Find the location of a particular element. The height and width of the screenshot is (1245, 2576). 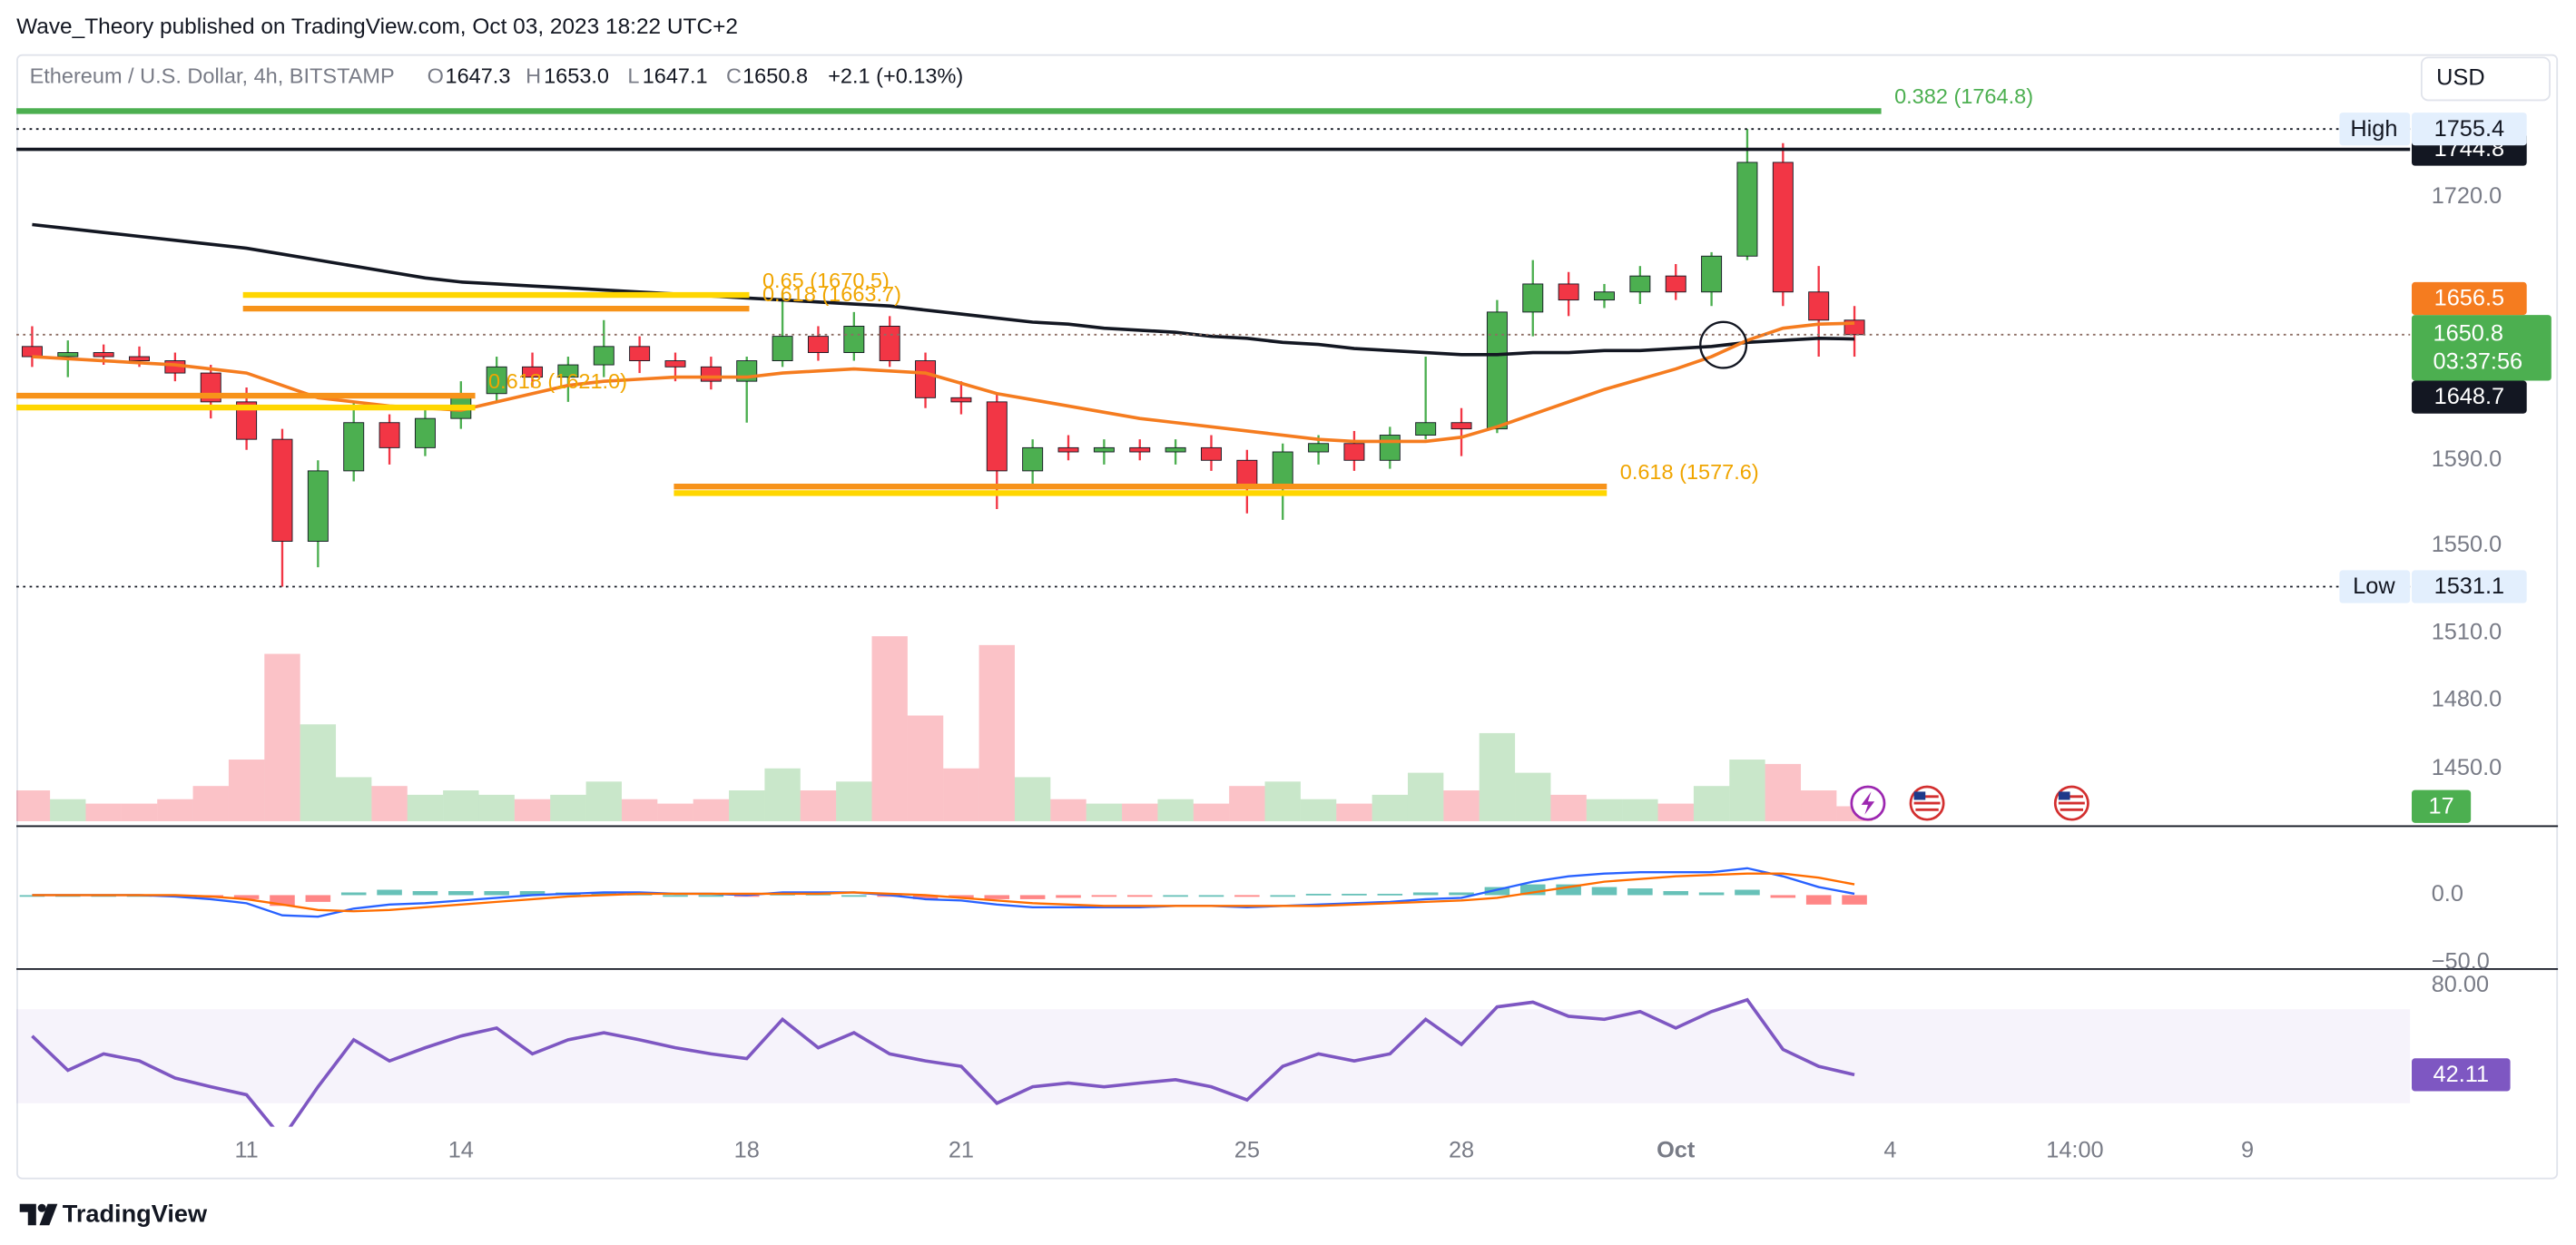

currency-button is located at coordinates (2485, 79).